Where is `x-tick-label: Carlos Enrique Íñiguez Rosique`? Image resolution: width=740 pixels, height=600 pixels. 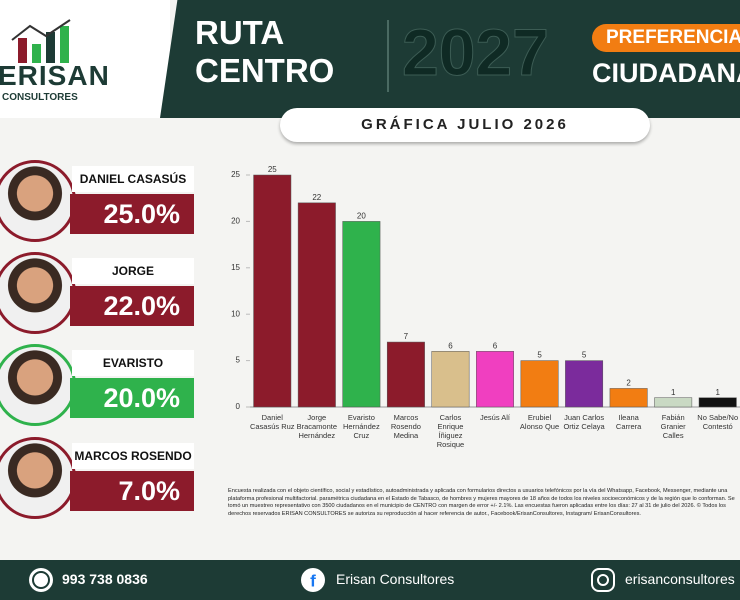 x-tick-label: Carlos Enrique Íñiguez Rosique is located at coordinates (450, 431).